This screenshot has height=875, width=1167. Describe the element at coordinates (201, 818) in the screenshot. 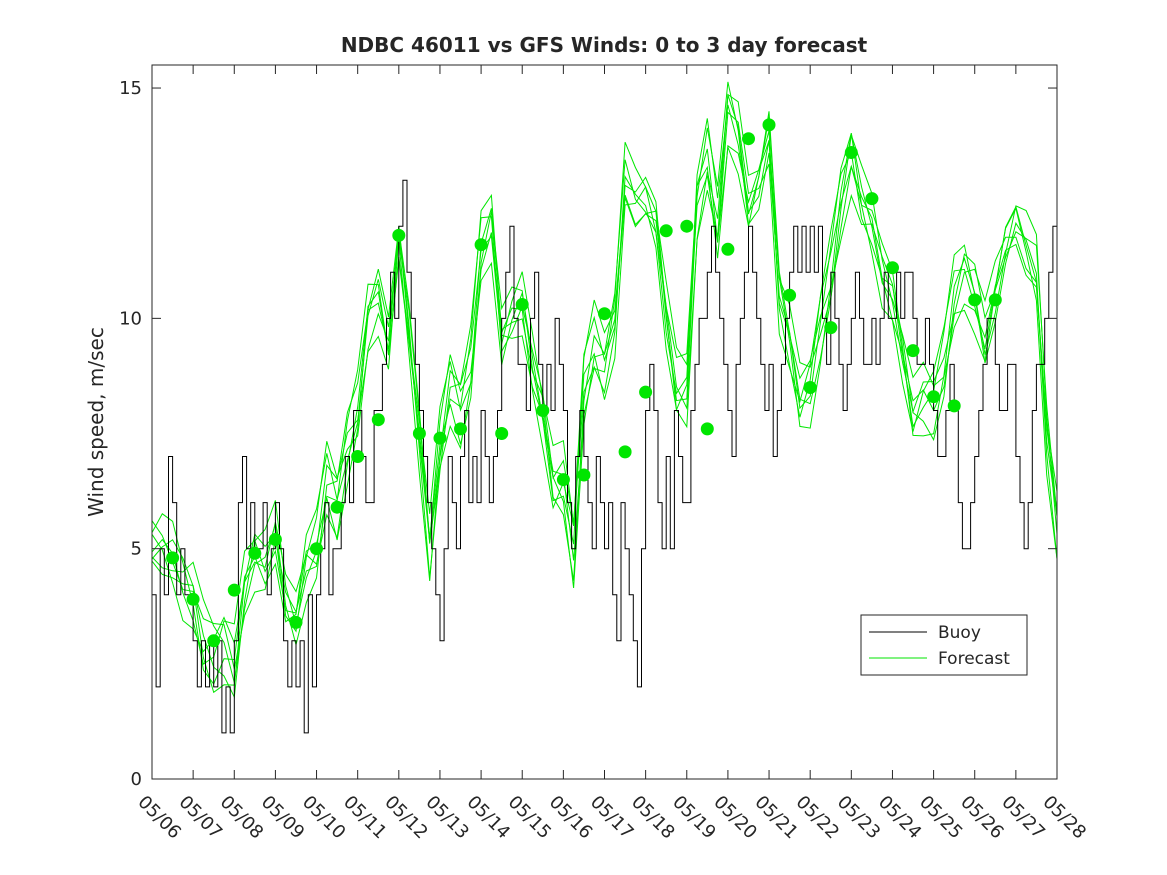

I see `x-tick-label: 05/07` at that location.